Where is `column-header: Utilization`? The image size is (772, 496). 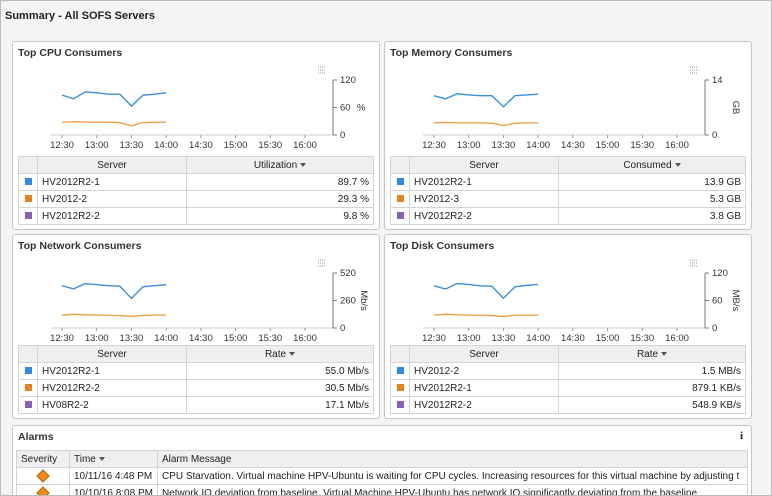
column-header: Utilization is located at coordinates (280, 165).